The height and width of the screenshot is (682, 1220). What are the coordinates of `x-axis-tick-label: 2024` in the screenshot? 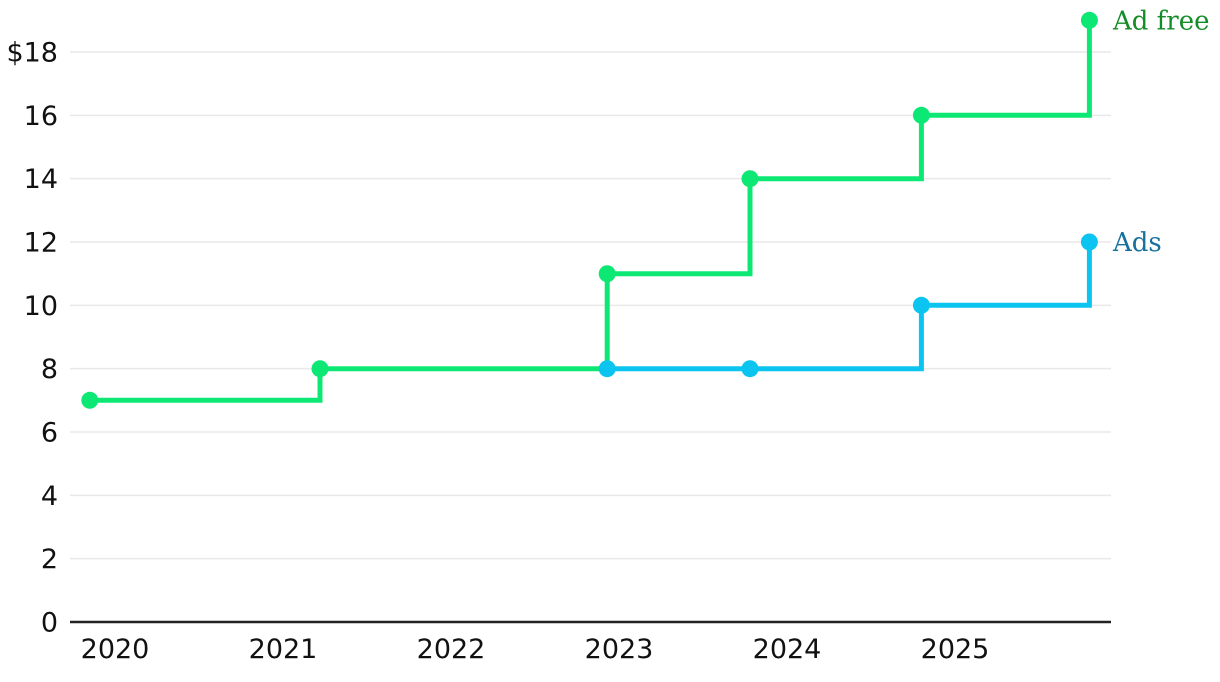 It's located at (787, 649).